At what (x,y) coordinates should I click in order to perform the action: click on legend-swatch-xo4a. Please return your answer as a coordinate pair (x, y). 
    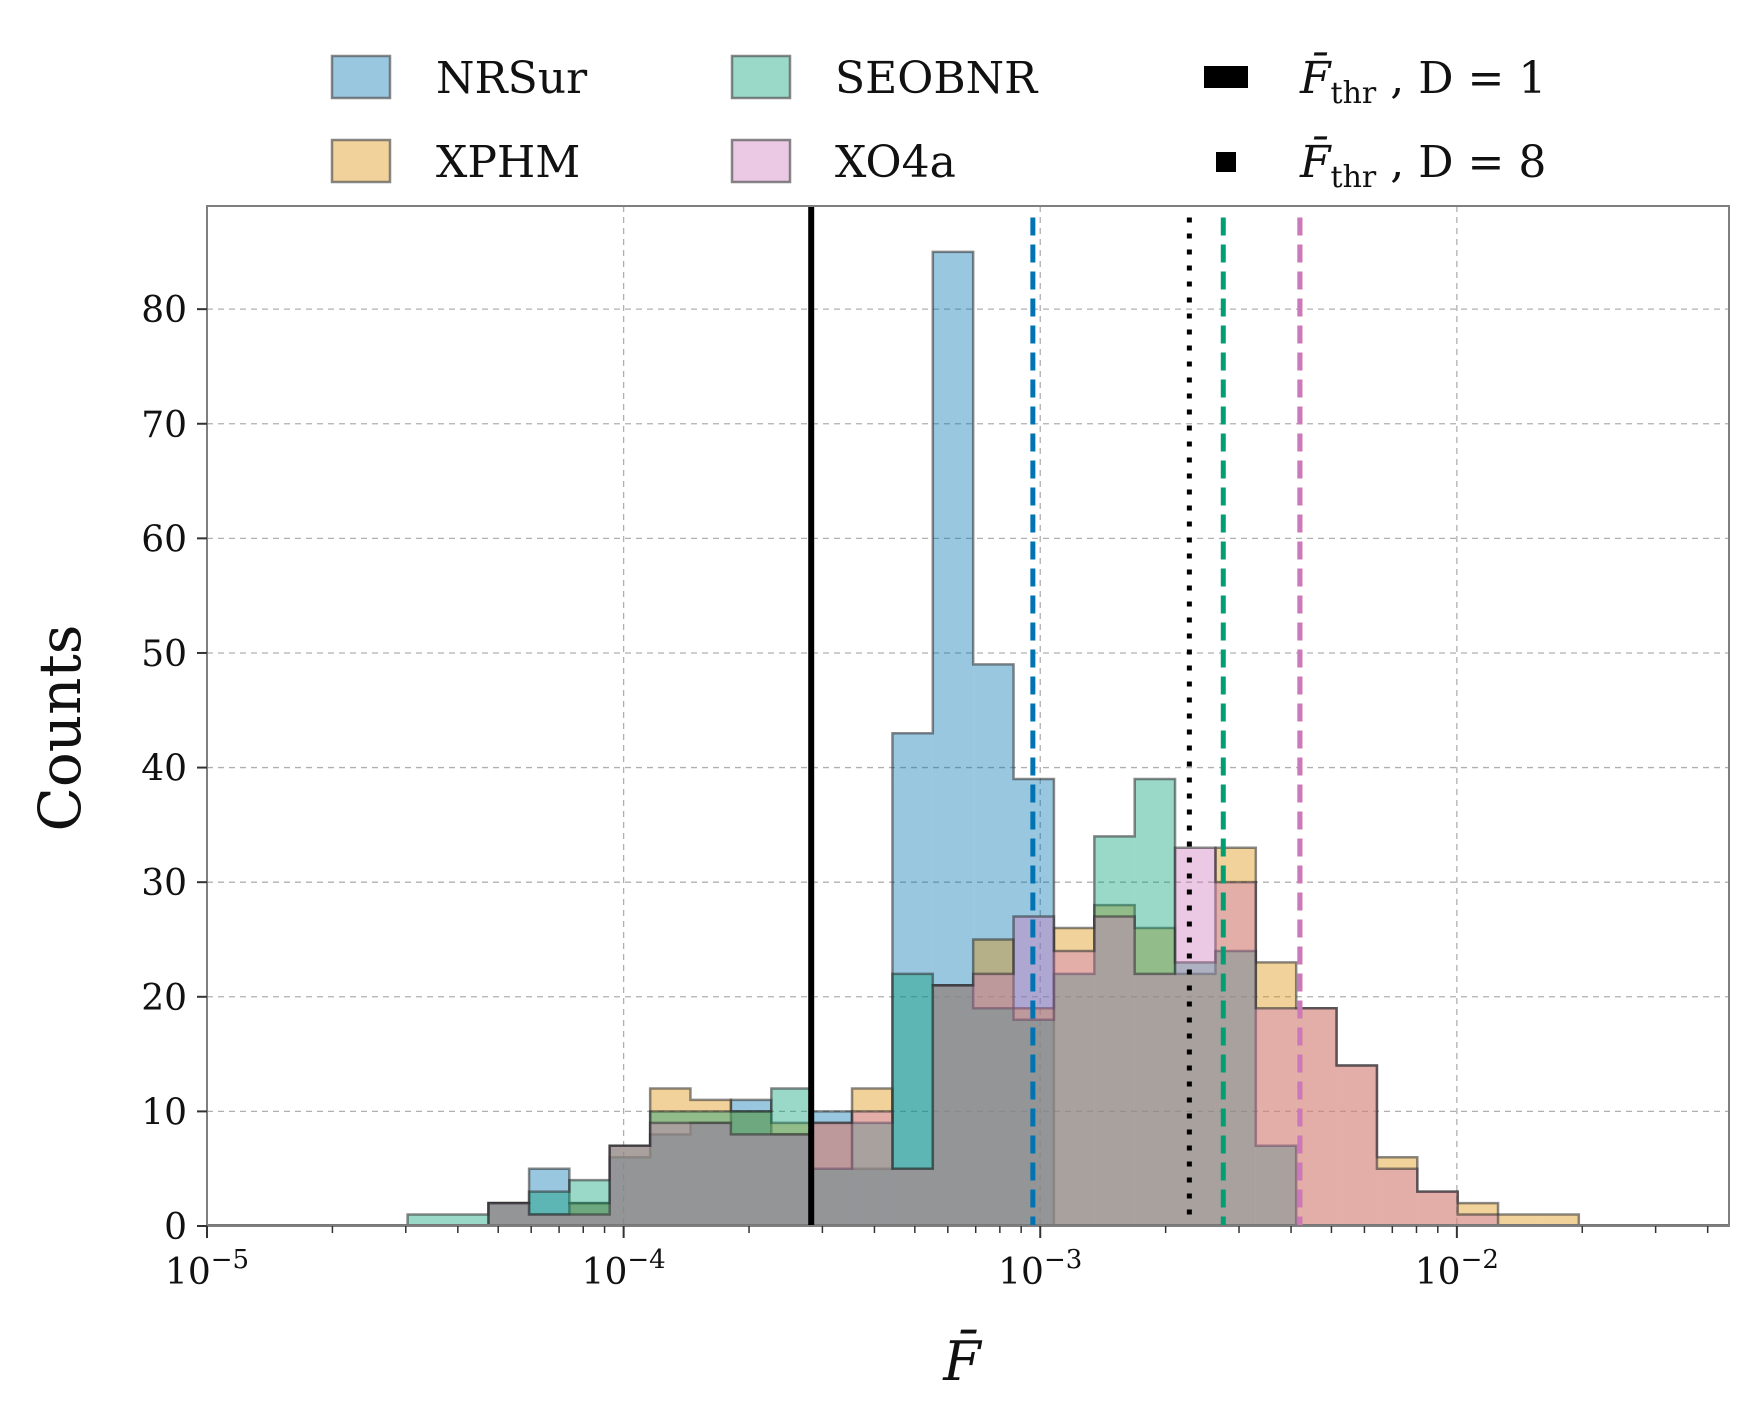
    Looking at the image, I should click on (761, 161).